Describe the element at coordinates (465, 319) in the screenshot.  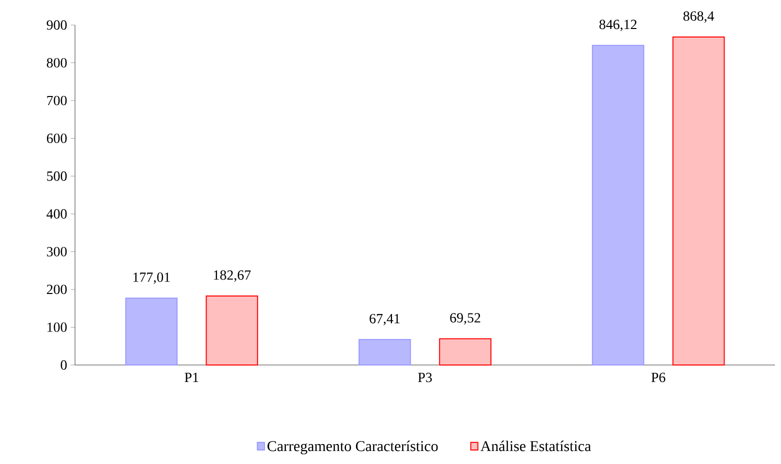
I see `data-label: 69,52` at that location.